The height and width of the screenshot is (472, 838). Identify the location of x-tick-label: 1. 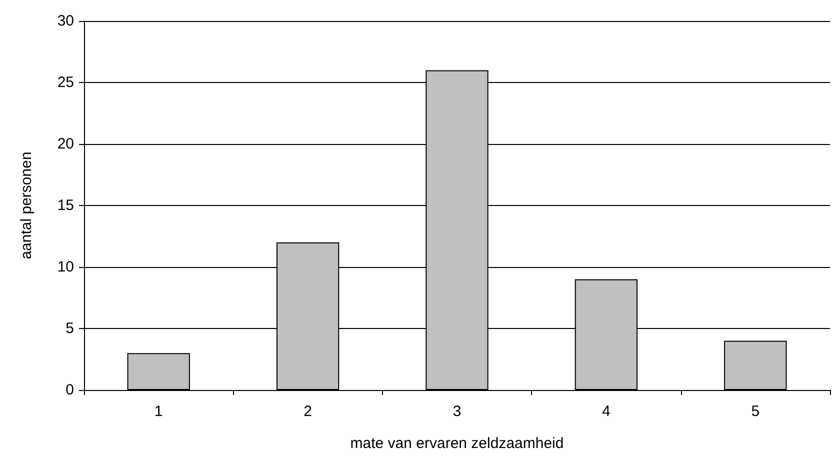
(158, 411).